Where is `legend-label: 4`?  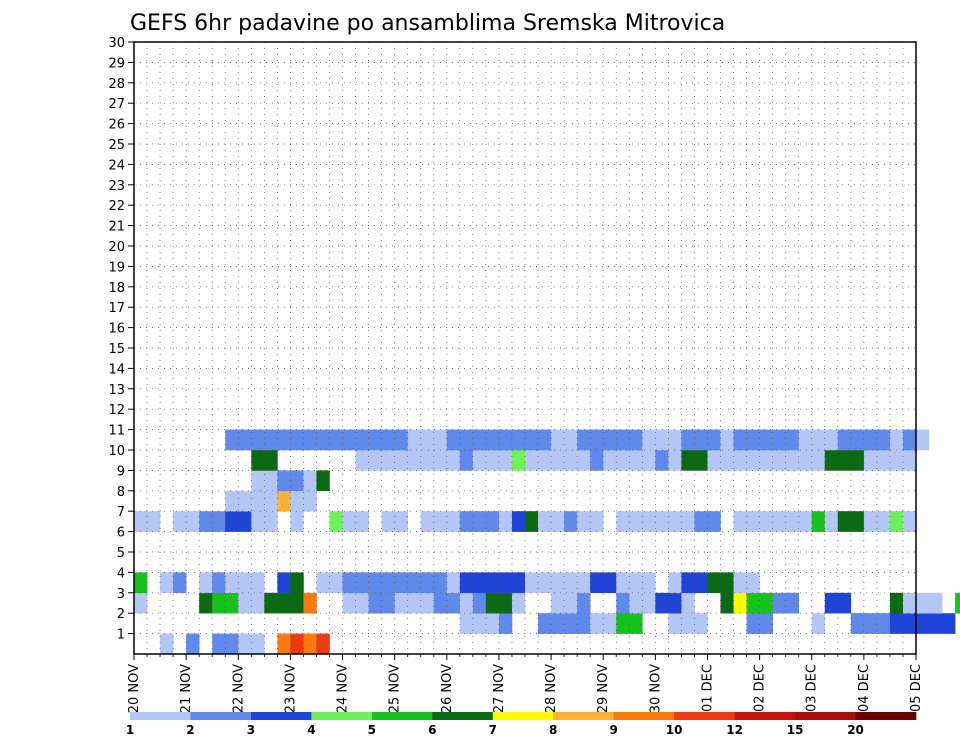 legend-label: 4 is located at coordinates (311, 730).